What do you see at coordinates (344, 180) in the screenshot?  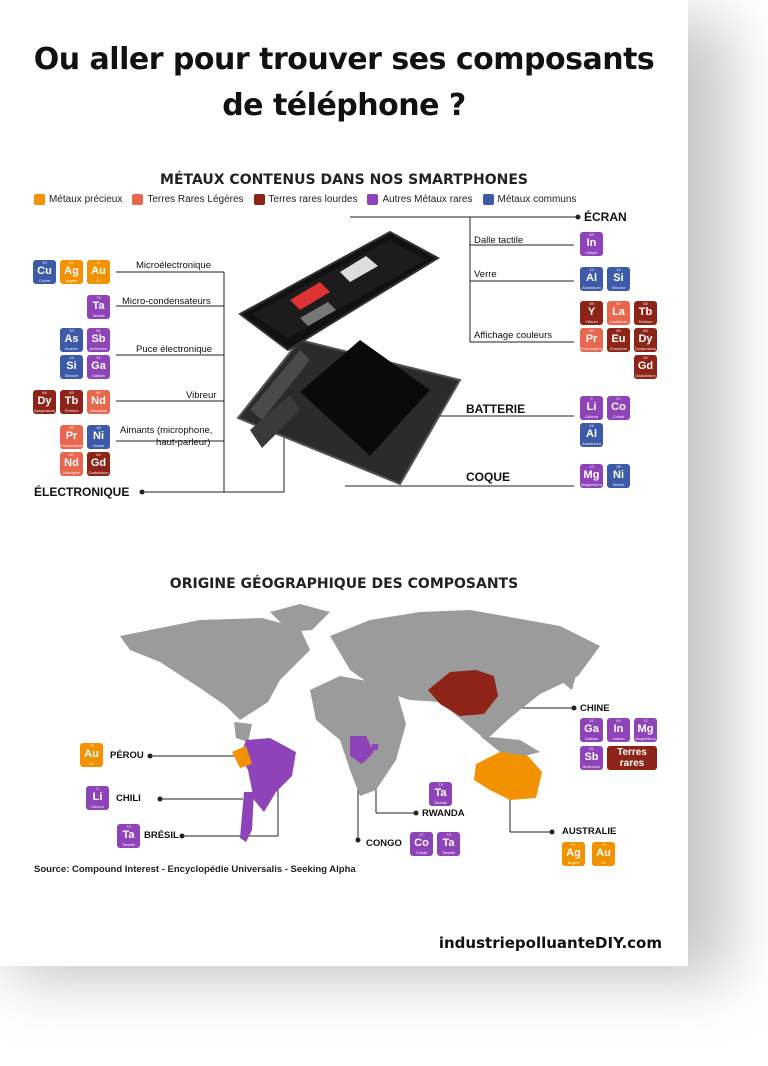 I see `metals-section-title: MÉTAUX CONTENUS DANS NOS SMARTPHONES` at bounding box center [344, 180].